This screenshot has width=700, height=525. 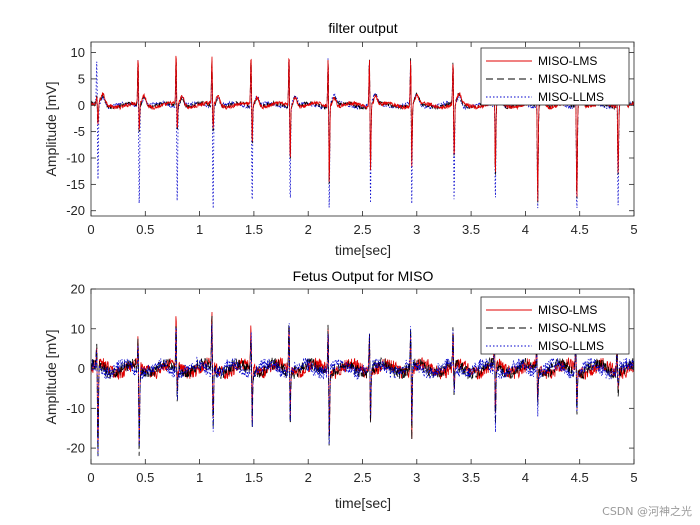 What do you see at coordinates (647, 511) in the screenshot?
I see `watermark: CSDN @河神之光` at bounding box center [647, 511].